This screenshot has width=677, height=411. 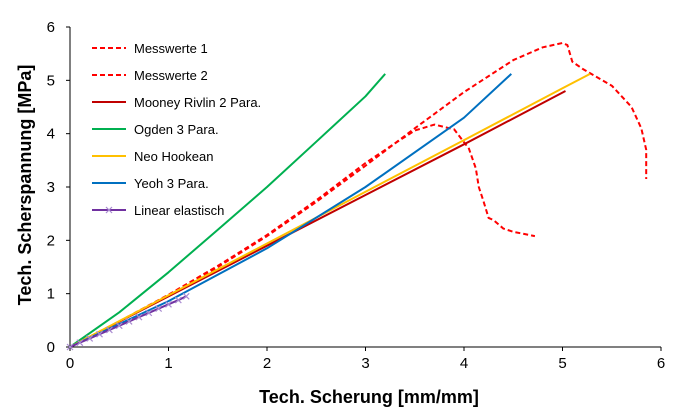 I want to click on legend-label: Messwerte 1, so click(x=171, y=48).